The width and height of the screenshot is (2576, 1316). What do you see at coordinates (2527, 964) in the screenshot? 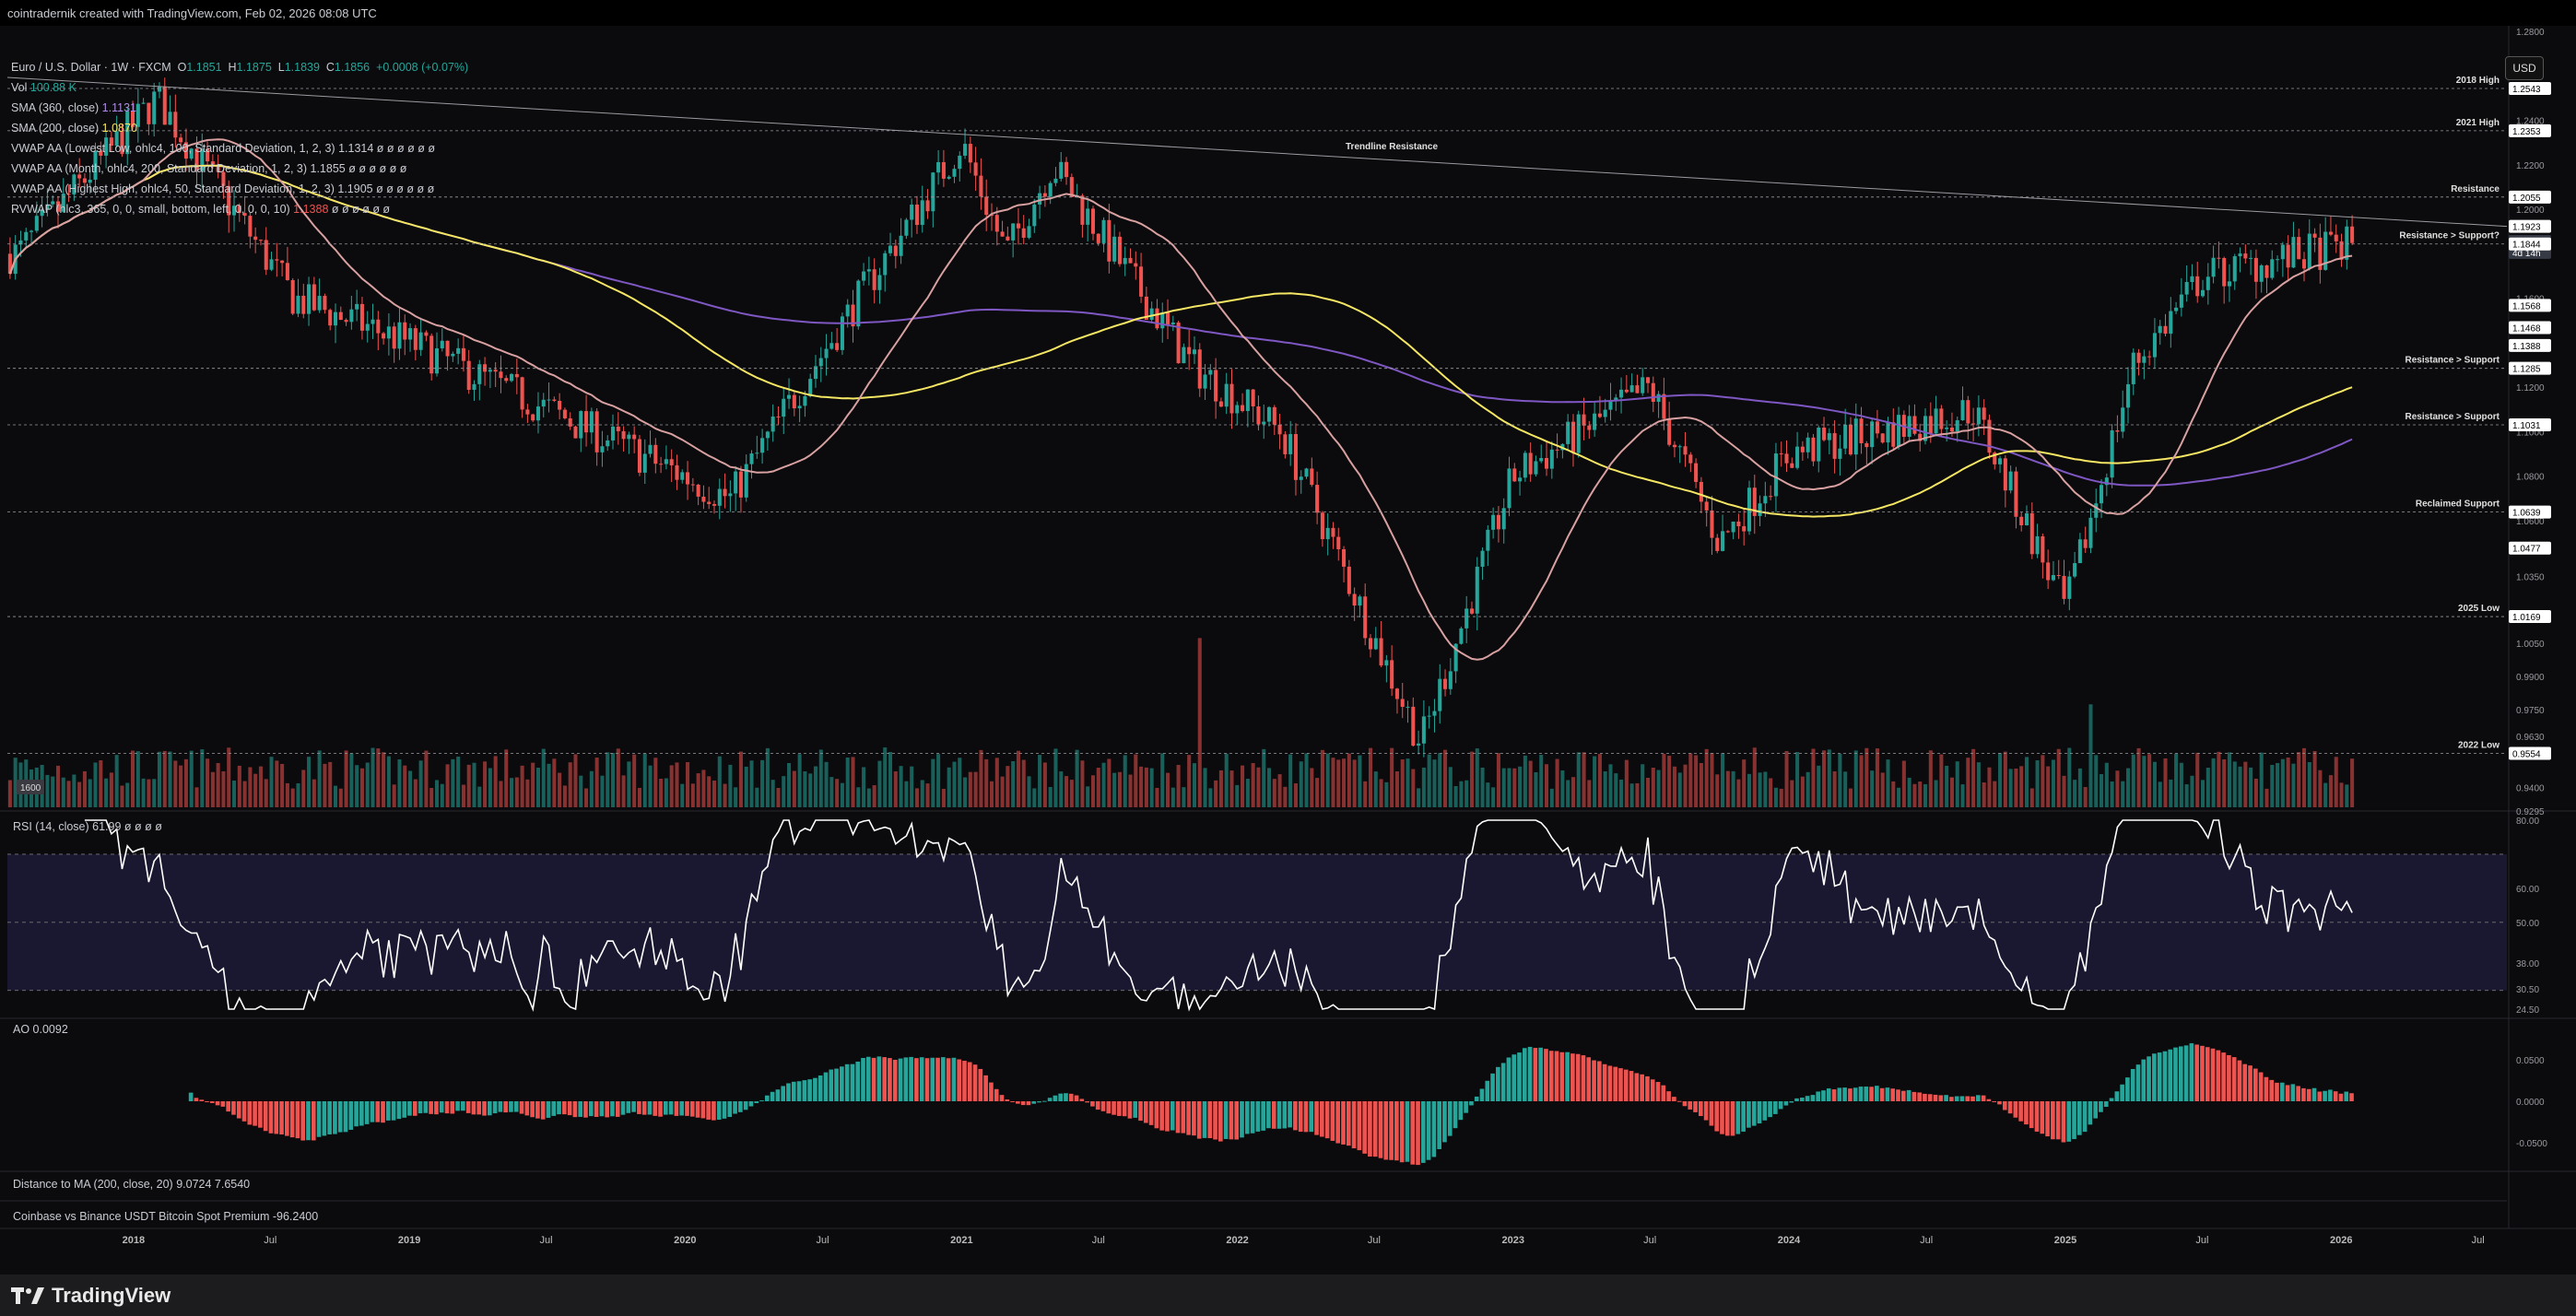
I see `rsi-tick: 38.00` at bounding box center [2527, 964].